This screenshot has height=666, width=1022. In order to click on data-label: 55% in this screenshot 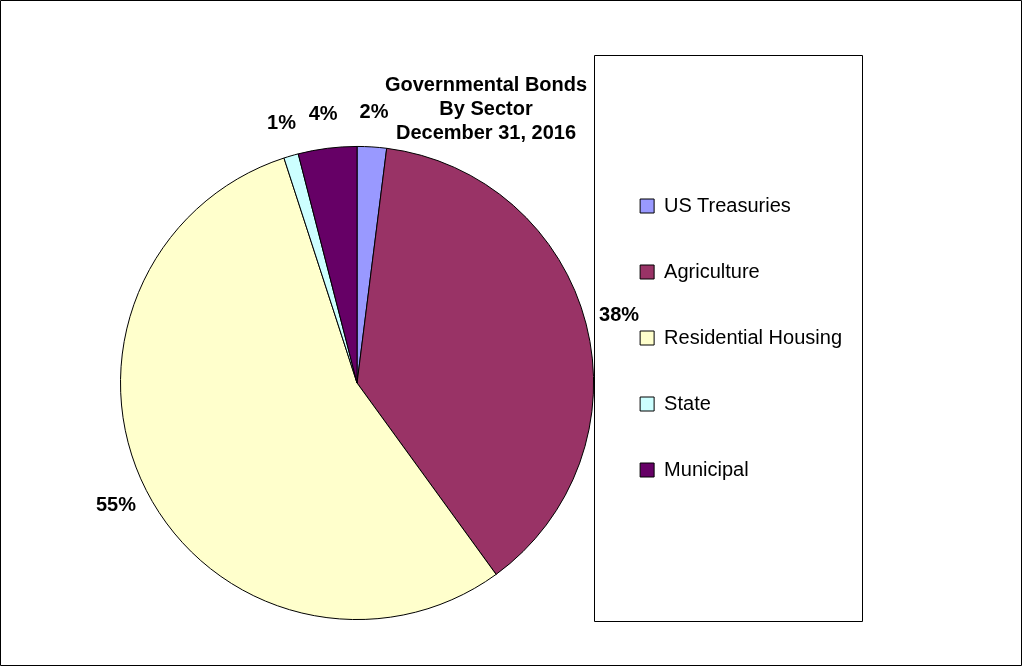, I will do `click(116, 504)`.